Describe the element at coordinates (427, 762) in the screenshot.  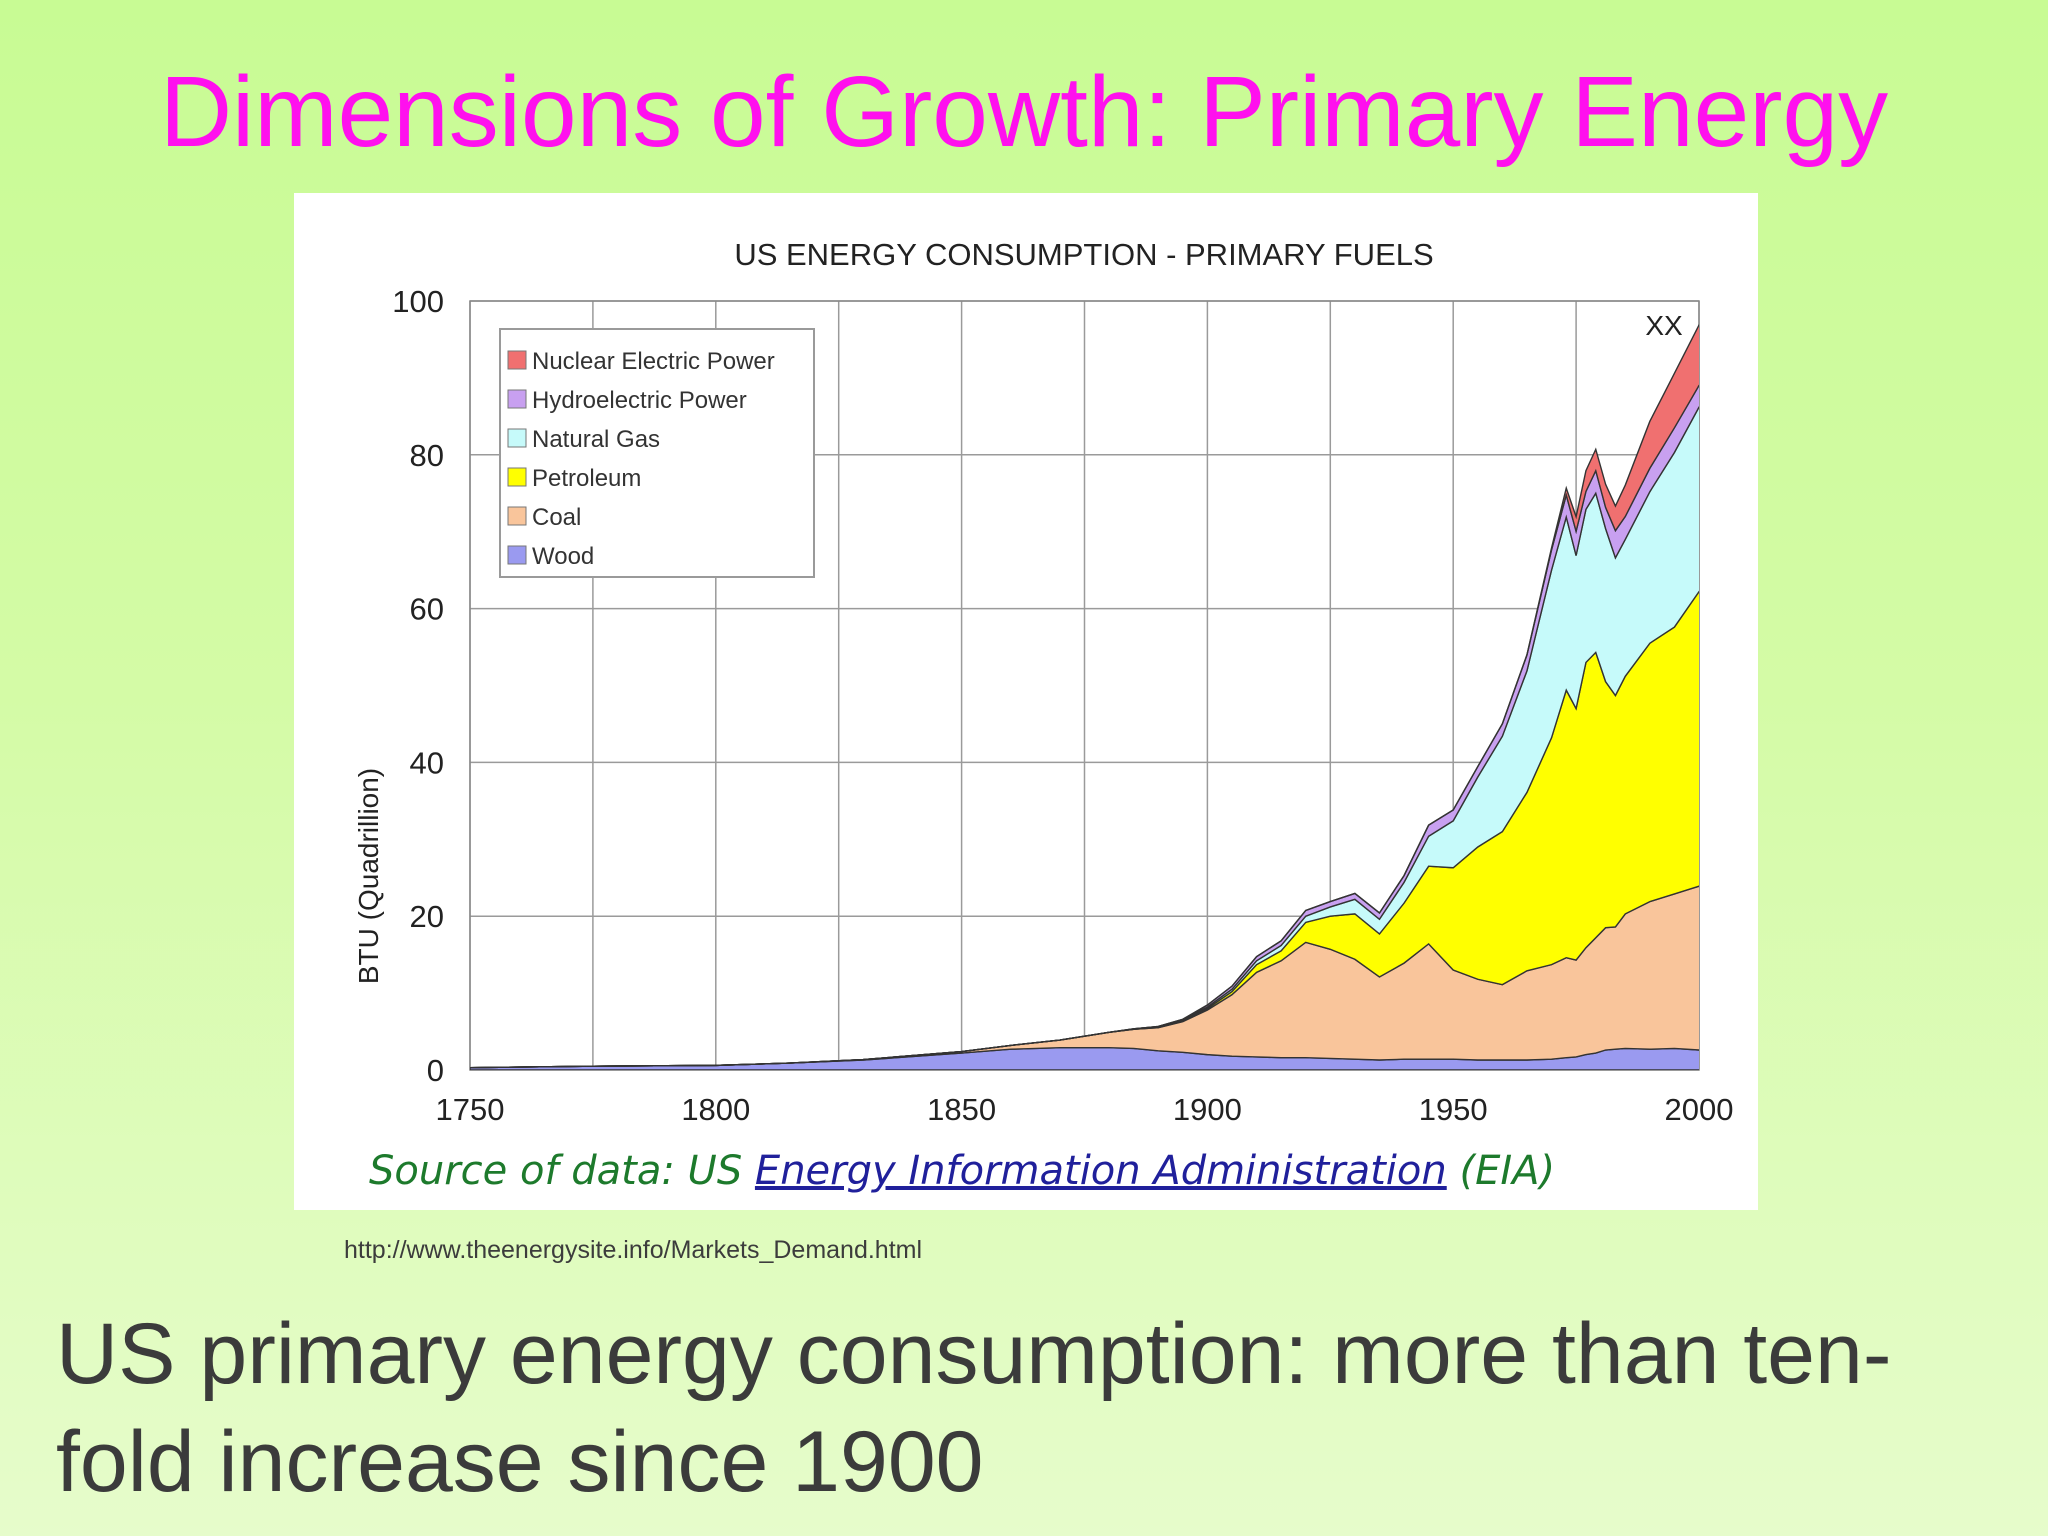
I see `y-tick-label: 40` at that location.